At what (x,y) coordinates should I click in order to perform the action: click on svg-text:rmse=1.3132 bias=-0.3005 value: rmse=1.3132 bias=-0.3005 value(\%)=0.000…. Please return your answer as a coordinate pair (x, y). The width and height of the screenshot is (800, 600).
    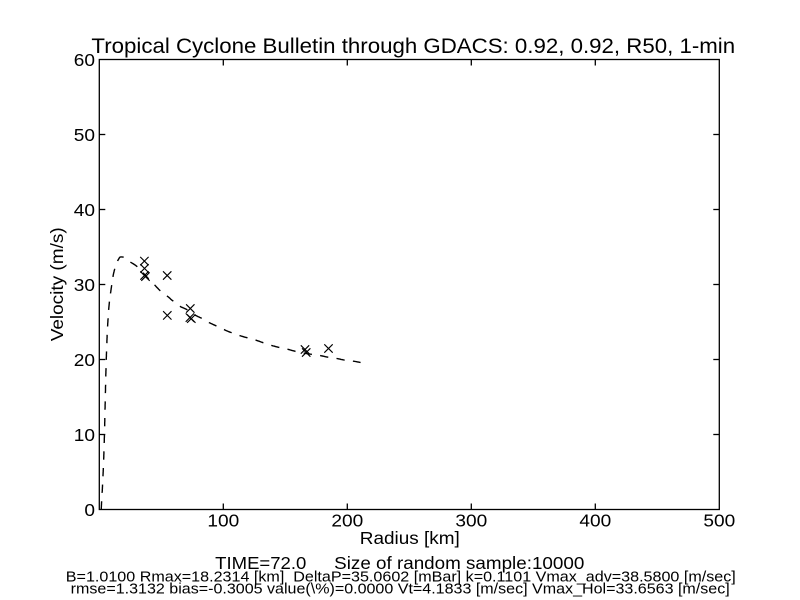
    Looking at the image, I should click on (400, 590).